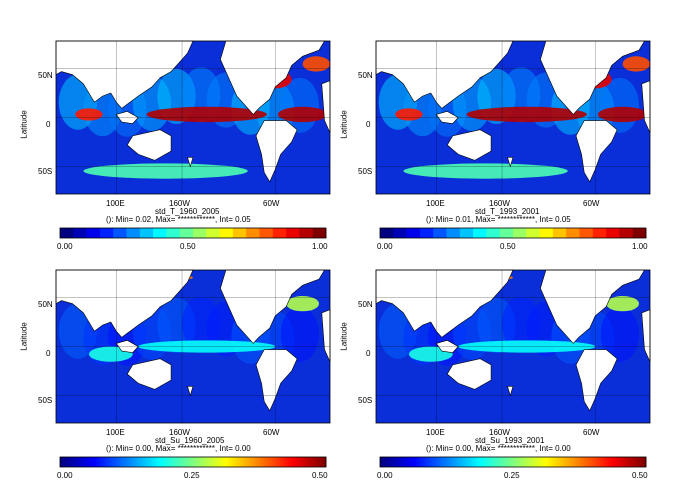  I want to click on map-frame, so click(193, 117).